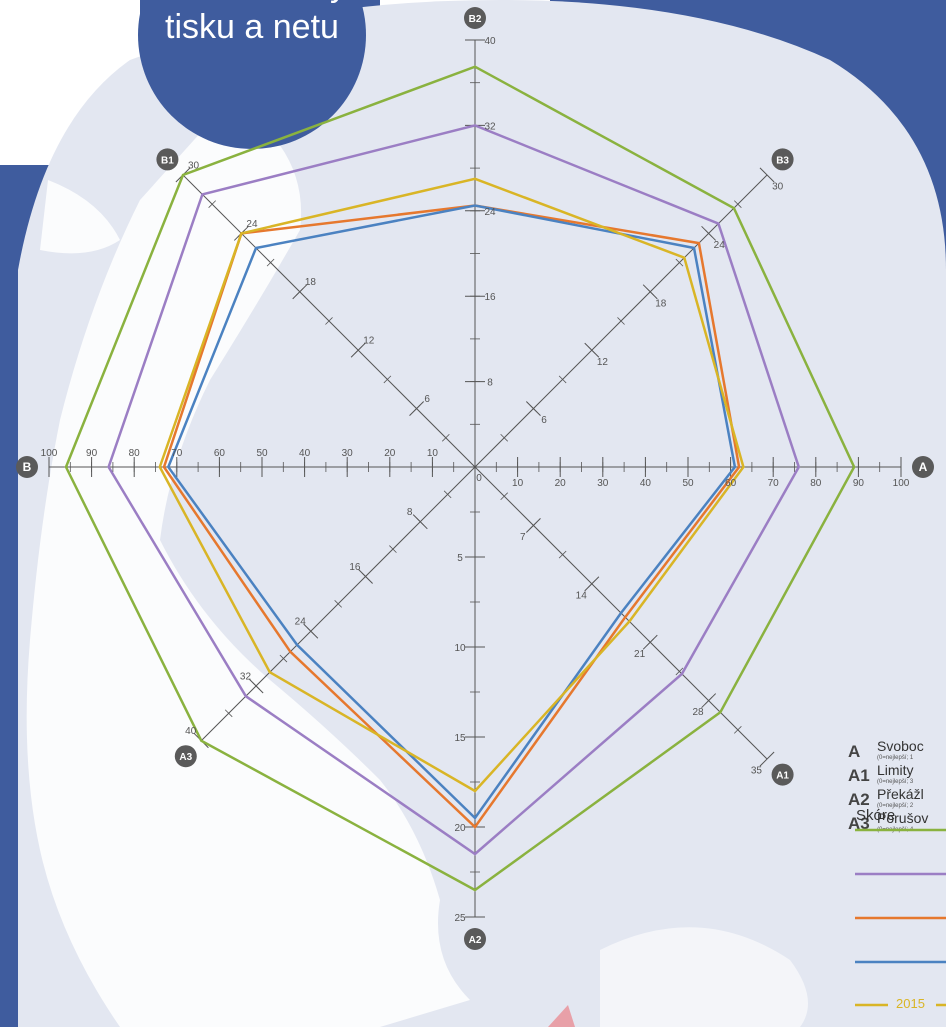  Describe the element at coordinates (923, 467) in the screenshot. I see `axis-badge-A` at that location.